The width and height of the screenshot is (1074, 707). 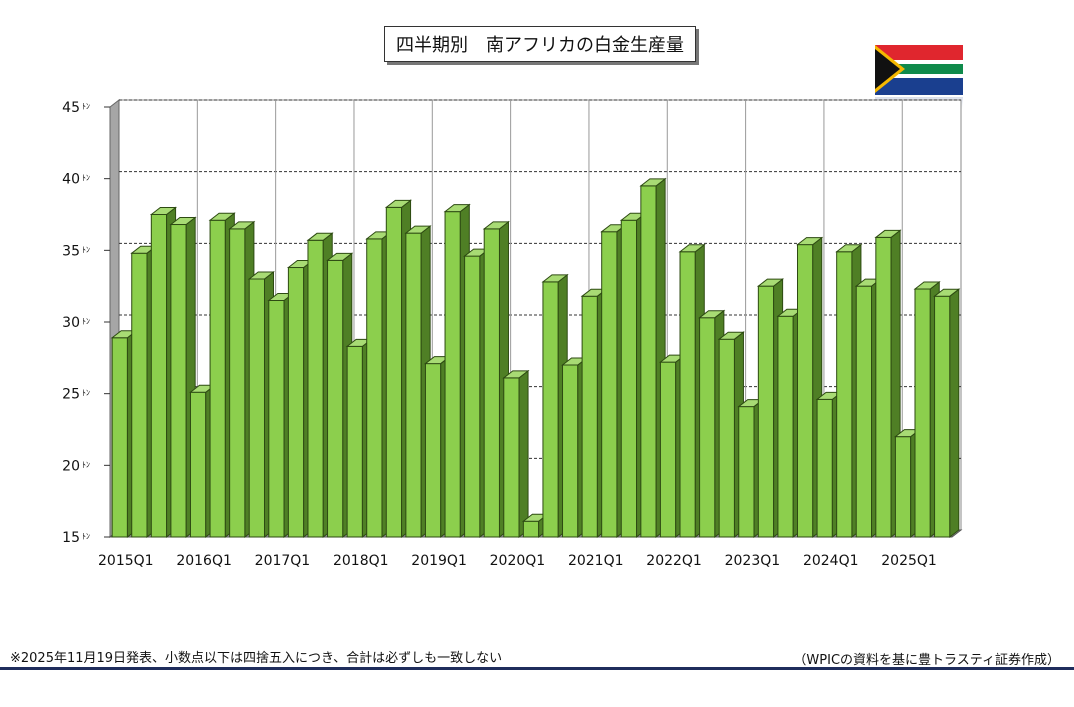 What do you see at coordinates (674, 561) in the screenshot?
I see `x-tick-label: 2022Q1` at bounding box center [674, 561].